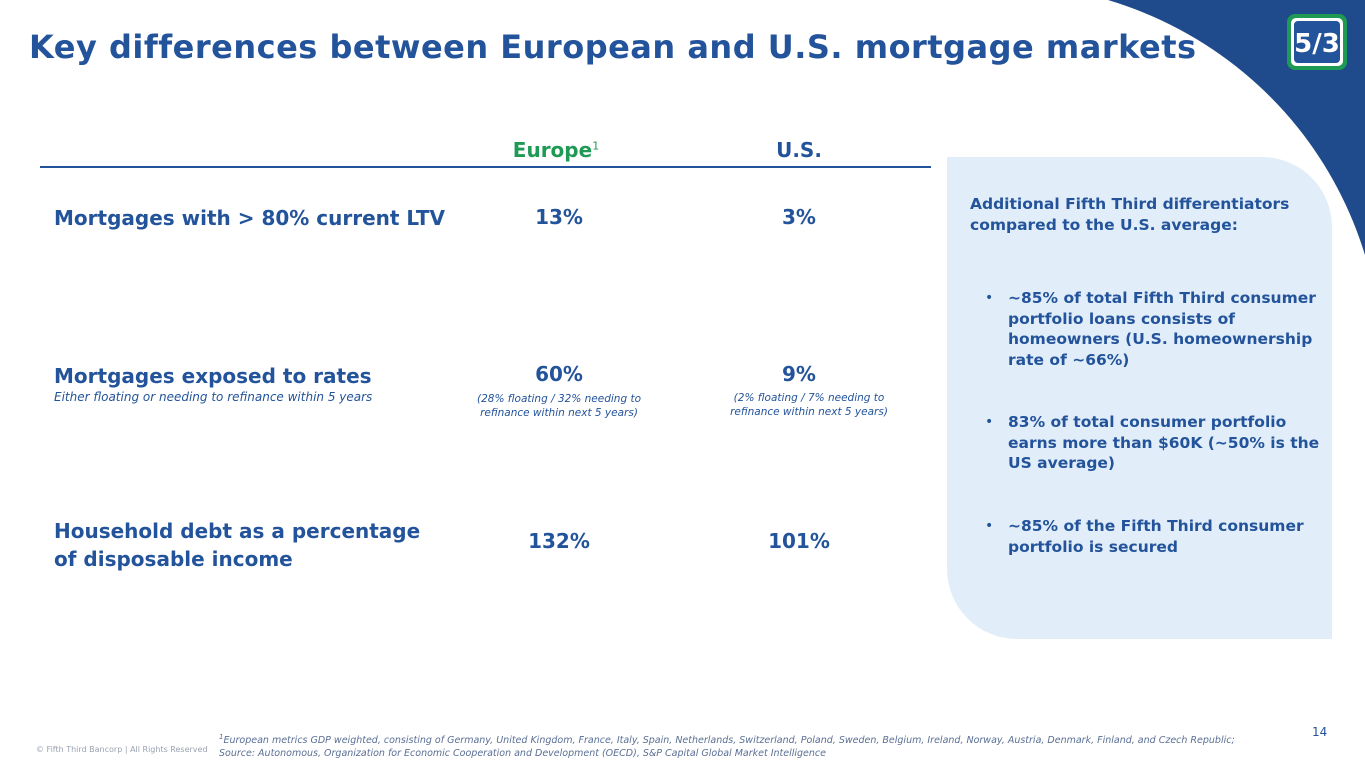 The image size is (1365, 768). What do you see at coordinates (1320, 732) in the screenshot?
I see `page-number: 14` at bounding box center [1320, 732].